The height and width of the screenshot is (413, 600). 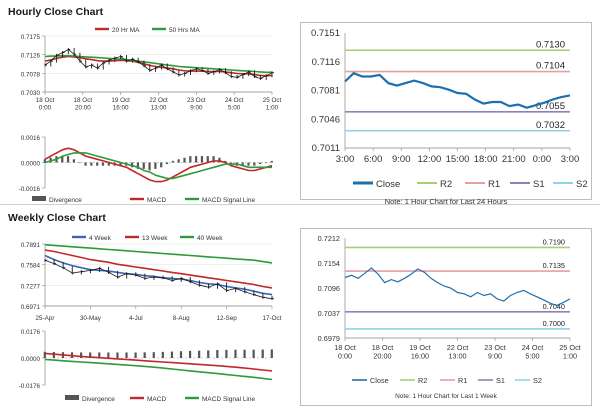 What do you see at coordinates (228, 399) in the screenshot?
I see `legend-weekly-macd-signal-label: MACD Signal Line` at bounding box center [228, 399].